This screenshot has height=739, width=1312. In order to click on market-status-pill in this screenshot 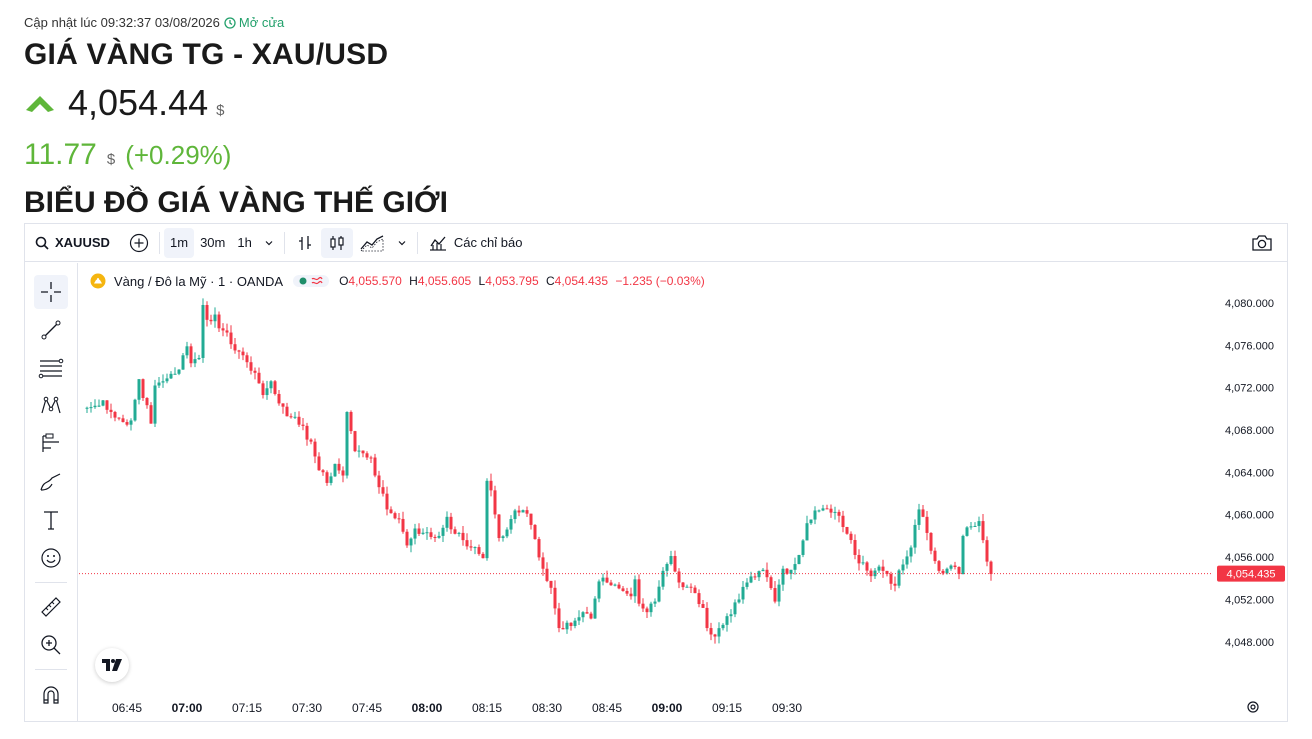, I will do `click(311, 281)`.